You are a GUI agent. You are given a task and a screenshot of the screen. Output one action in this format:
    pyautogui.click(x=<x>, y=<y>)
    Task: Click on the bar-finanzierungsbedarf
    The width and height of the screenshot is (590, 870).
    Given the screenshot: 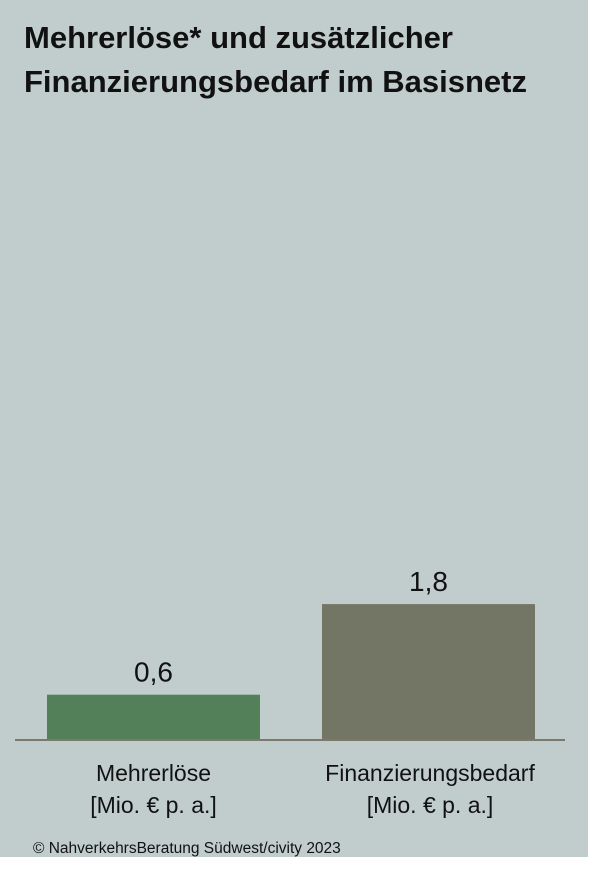 What is the action you would take?
    pyautogui.click(x=428, y=672)
    